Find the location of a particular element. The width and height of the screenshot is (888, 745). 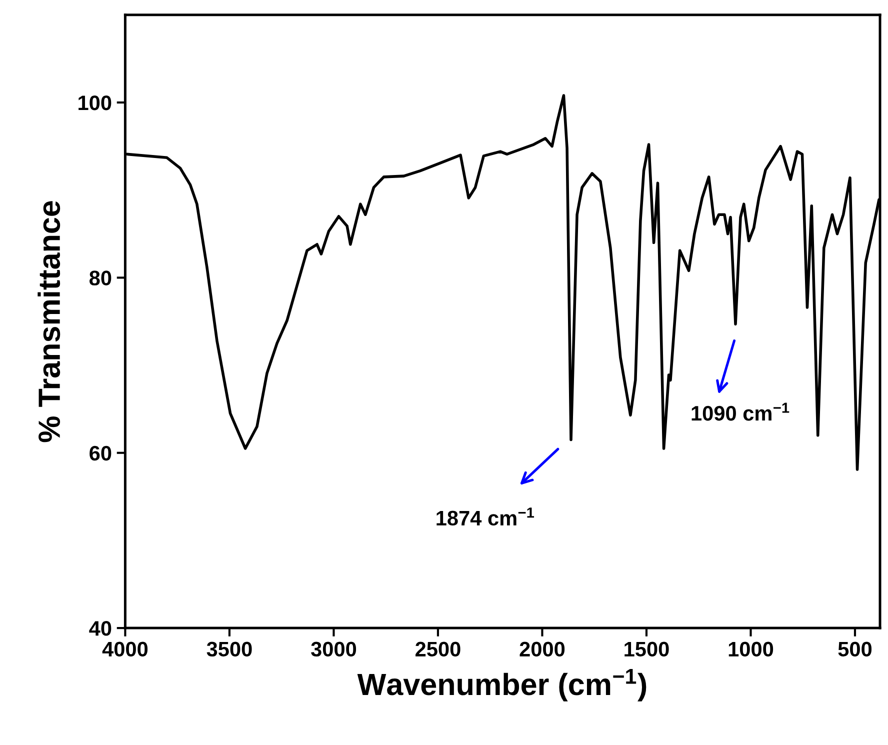

y-tick-label: 80 is located at coordinates (101, 278).